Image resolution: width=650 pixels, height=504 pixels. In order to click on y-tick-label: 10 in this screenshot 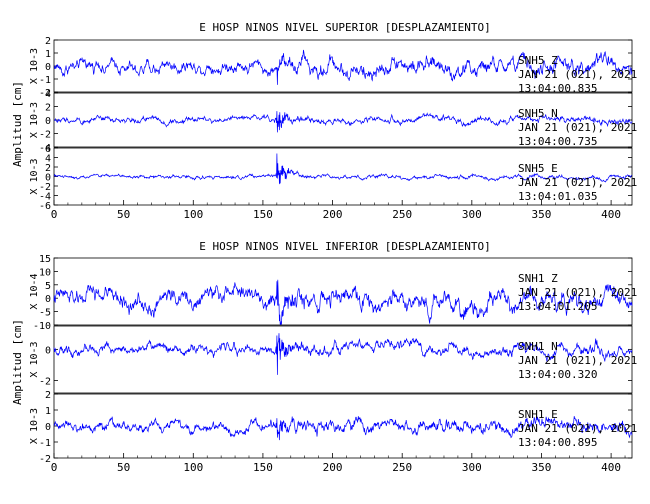, I will do `click(45, 272)`.